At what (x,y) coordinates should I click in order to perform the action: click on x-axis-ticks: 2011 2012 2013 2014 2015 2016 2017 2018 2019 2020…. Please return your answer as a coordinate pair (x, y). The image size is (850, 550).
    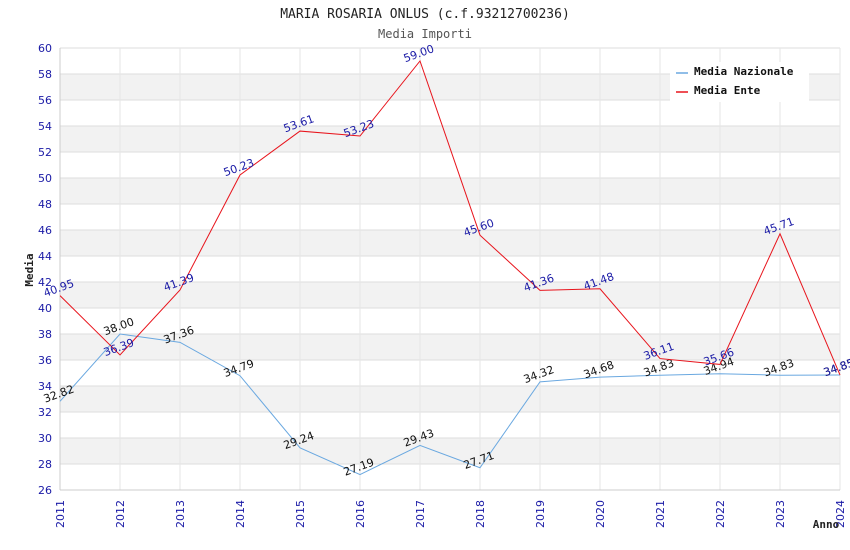
    Looking at the image, I should click on (450, 514).